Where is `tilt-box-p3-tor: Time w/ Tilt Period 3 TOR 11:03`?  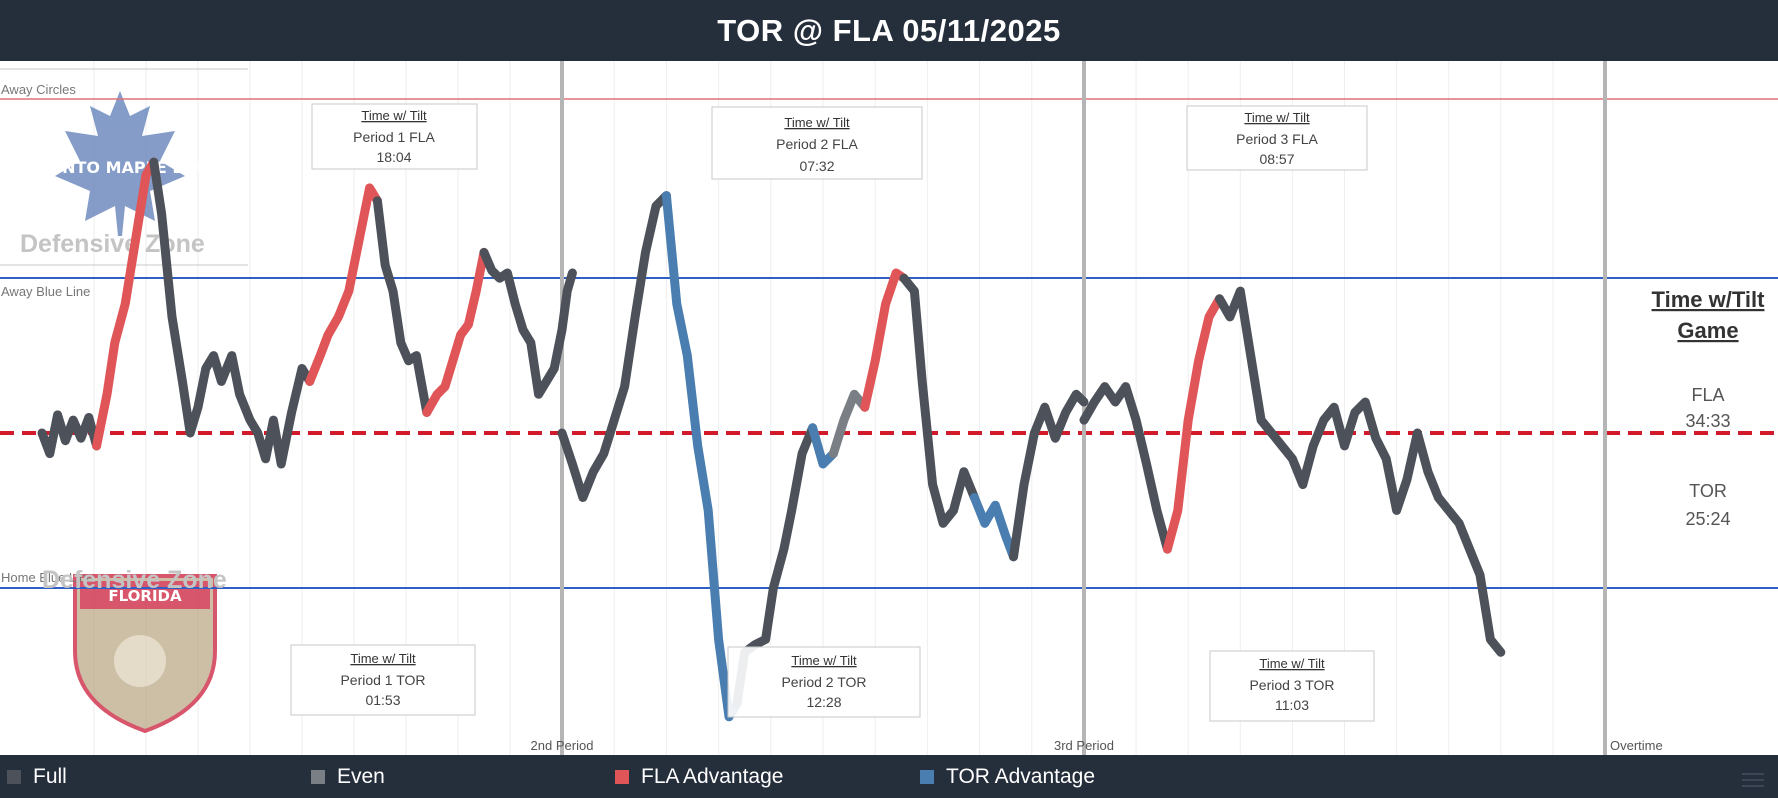 tilt-box-p3-tor: Time w/ Tilt Period 3 TOR 11:03 is located at coordinates (1292, 686).